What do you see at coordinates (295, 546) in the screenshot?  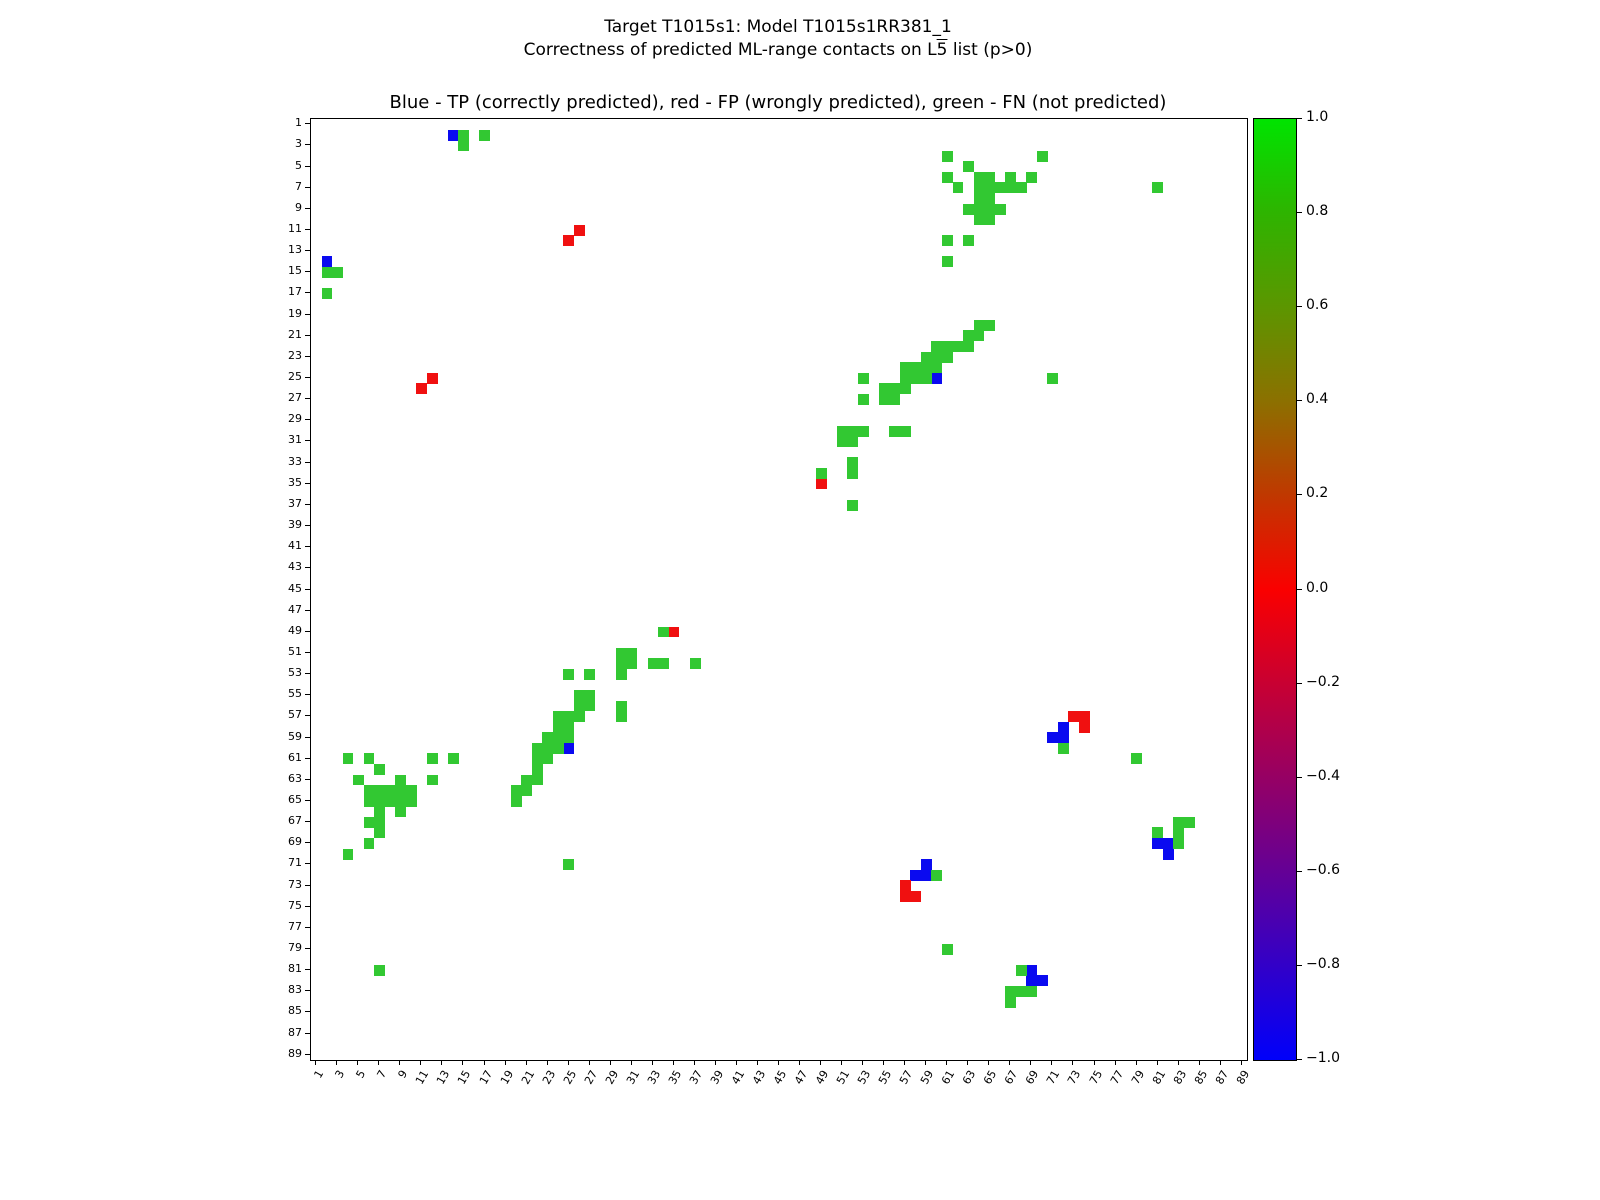 I see `y-tick-label: 41` at bounding box center [295, 546].